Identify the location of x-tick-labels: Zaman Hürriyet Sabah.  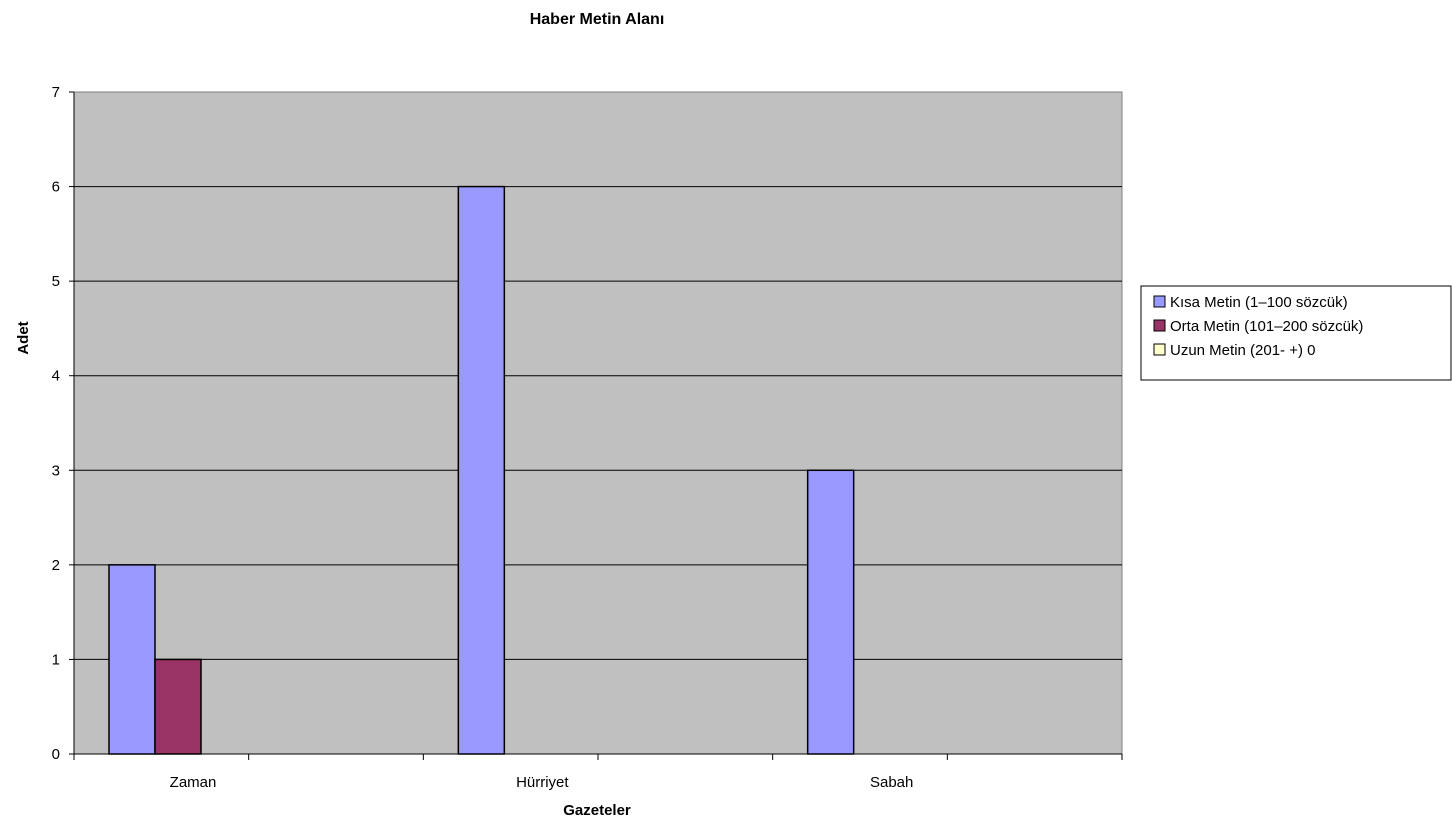
(542, 782).